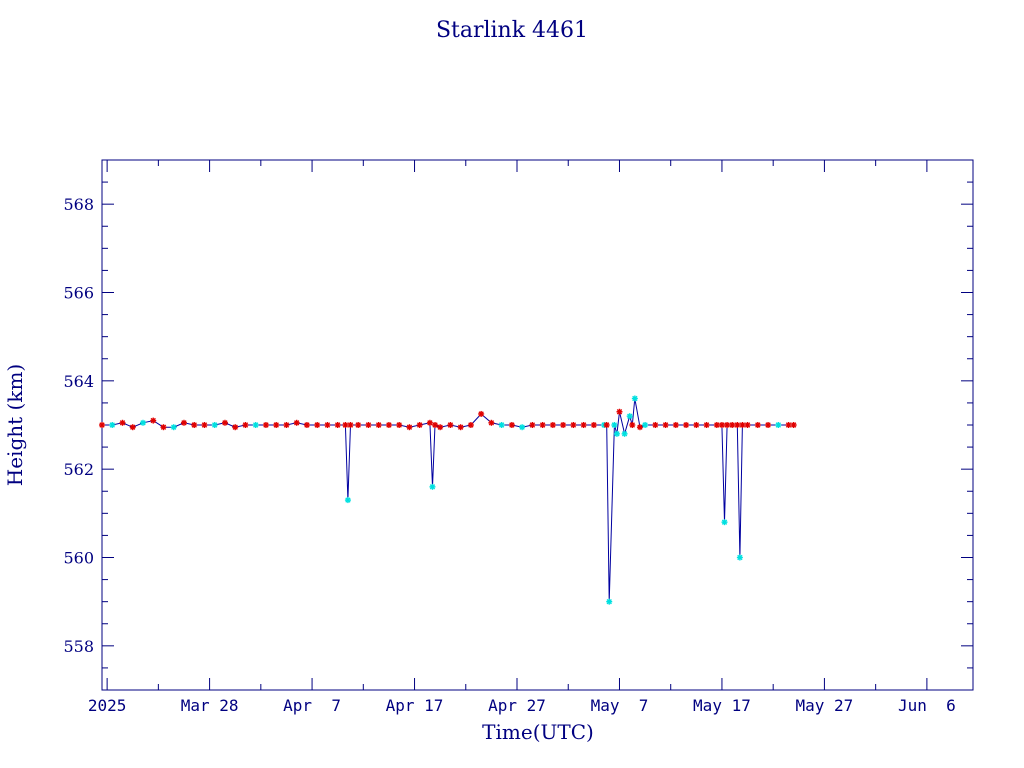  Describe the element at coordinates (312, 705) in the screenshot. I see `x-tick-label: Apr 7` at that location.